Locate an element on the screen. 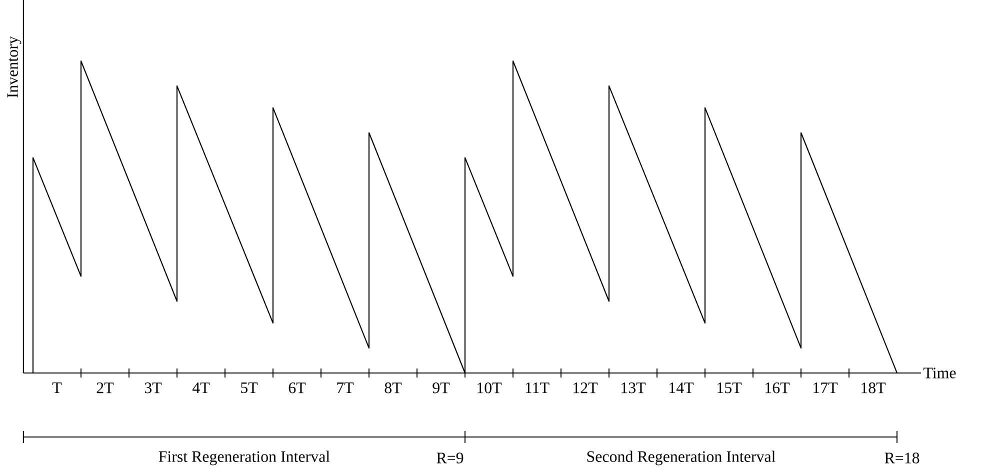 The image size is (992, 474). x-axis-title: Time is located at coordinates (939, 373).